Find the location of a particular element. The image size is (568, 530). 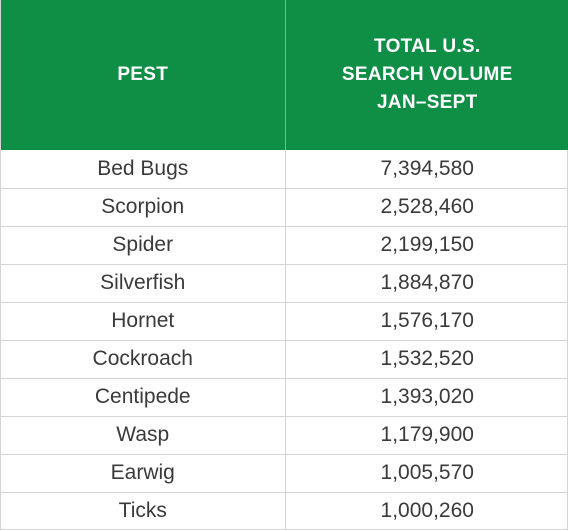

table-row: Centipede 1,393,020 is located at coordinates (284, 397).